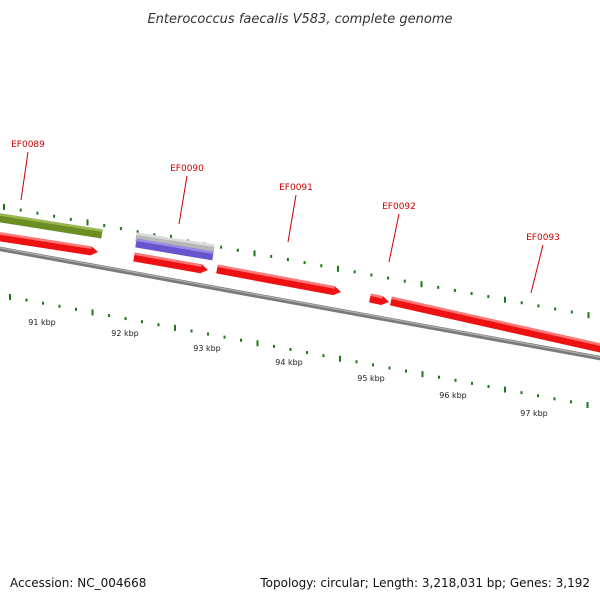 This screenshot has height=600, width=600. Describe the element at coordinates (51, 225) in the screenshot. I see `feature-bar-olive` at that location.